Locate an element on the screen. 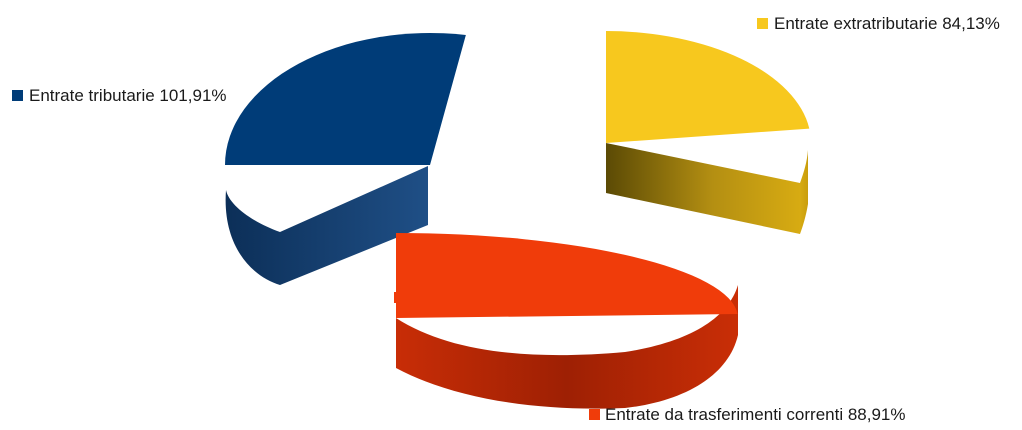 This screenshot has height=430, width=1022. slice-entrate-extratributarie is located at coordinates (708, 132).